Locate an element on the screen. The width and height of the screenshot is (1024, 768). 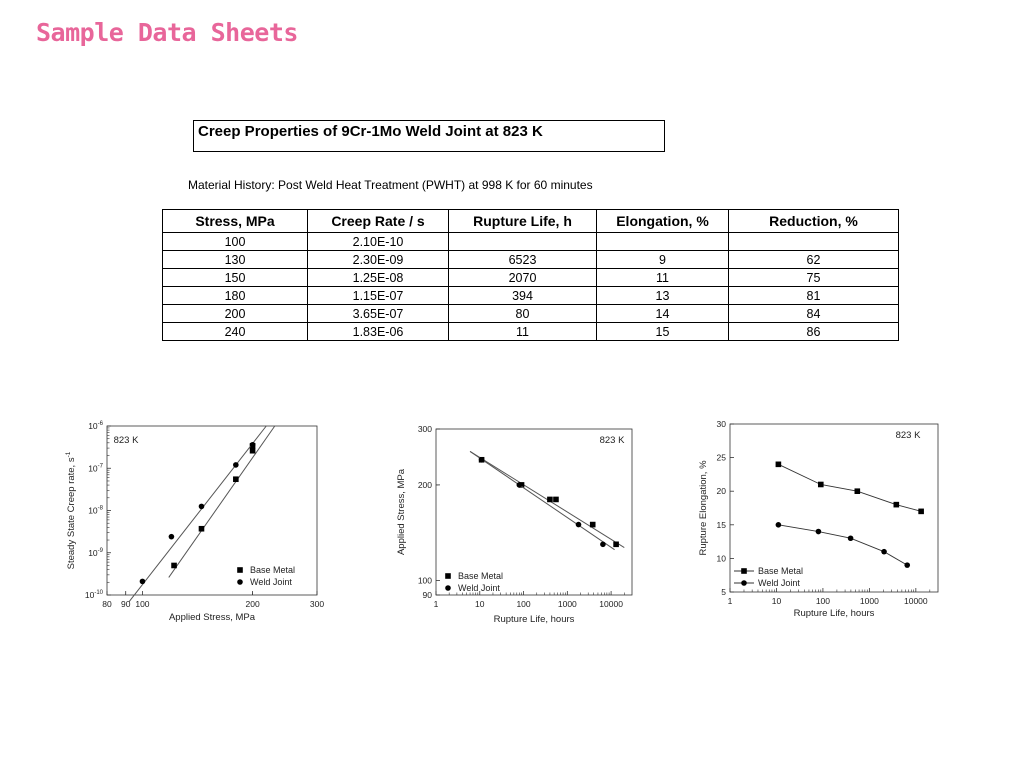
table-row: 240 1.83E-06 11 15 86 is located at coordinates (530, 331).